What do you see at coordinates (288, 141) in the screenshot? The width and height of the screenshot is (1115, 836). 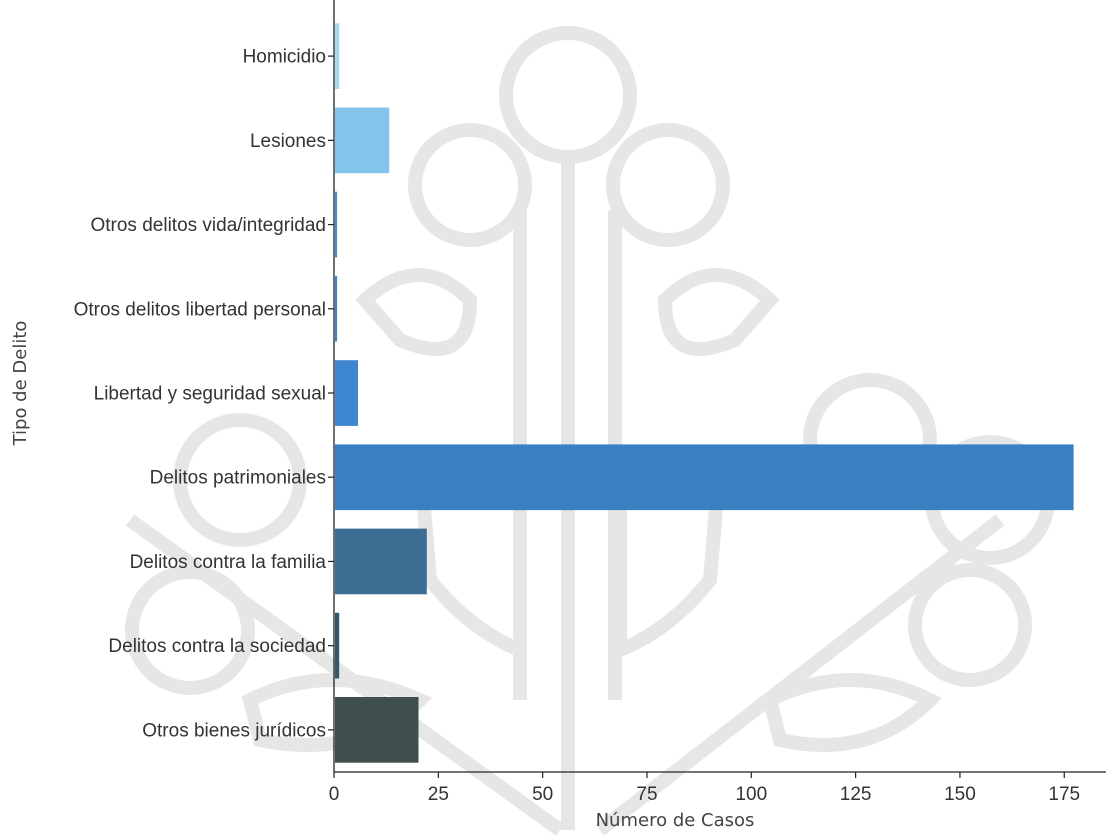 I see `y-tick-label: Lesiones` at bounding box center [288, 141].